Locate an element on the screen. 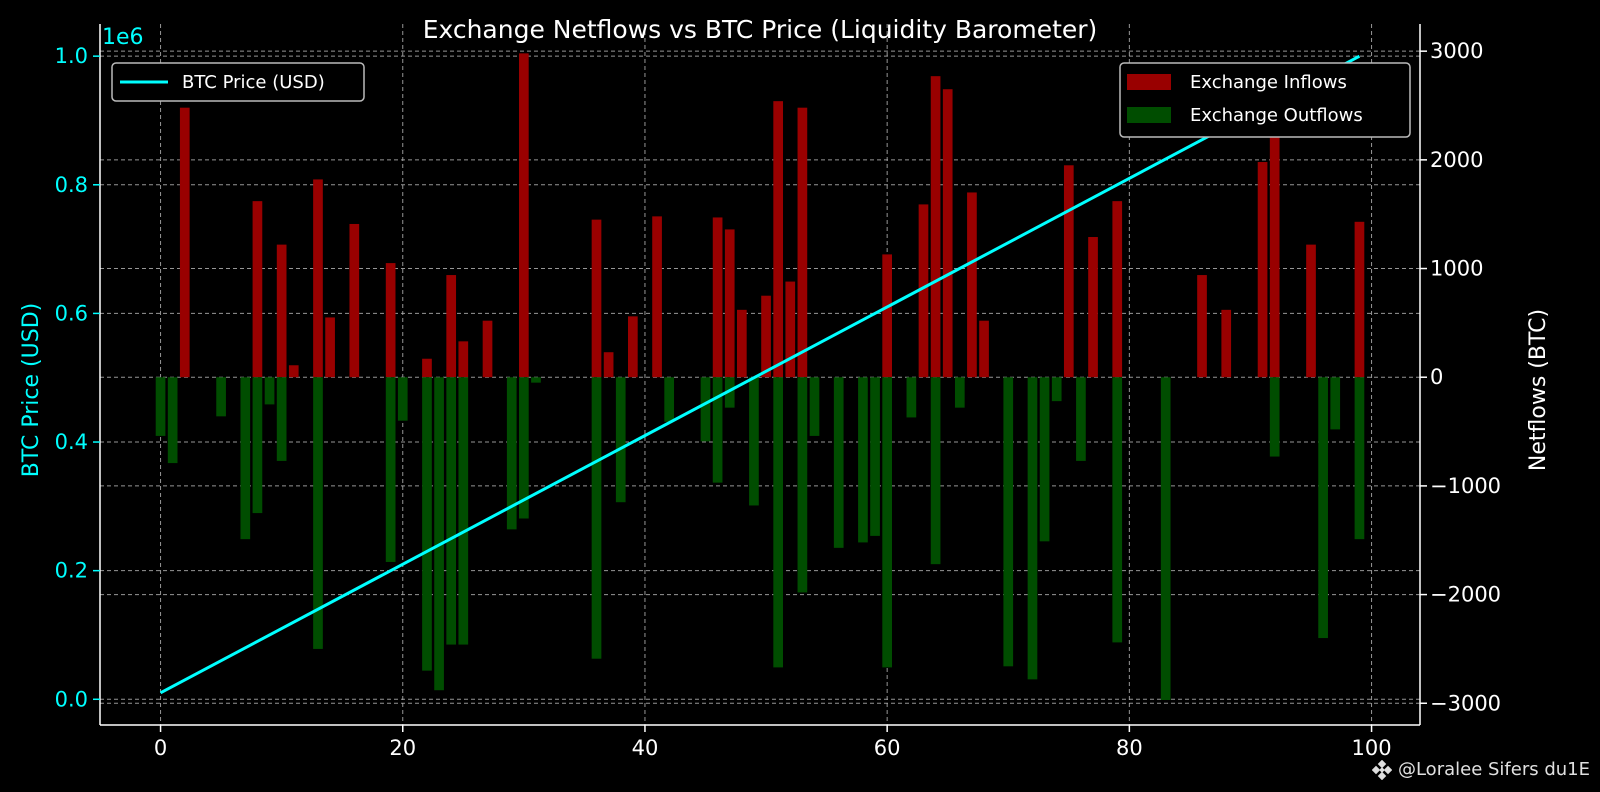 The image size is (1600, 792). left-tick-label: 0.2 is located at coordinates (71, 571).